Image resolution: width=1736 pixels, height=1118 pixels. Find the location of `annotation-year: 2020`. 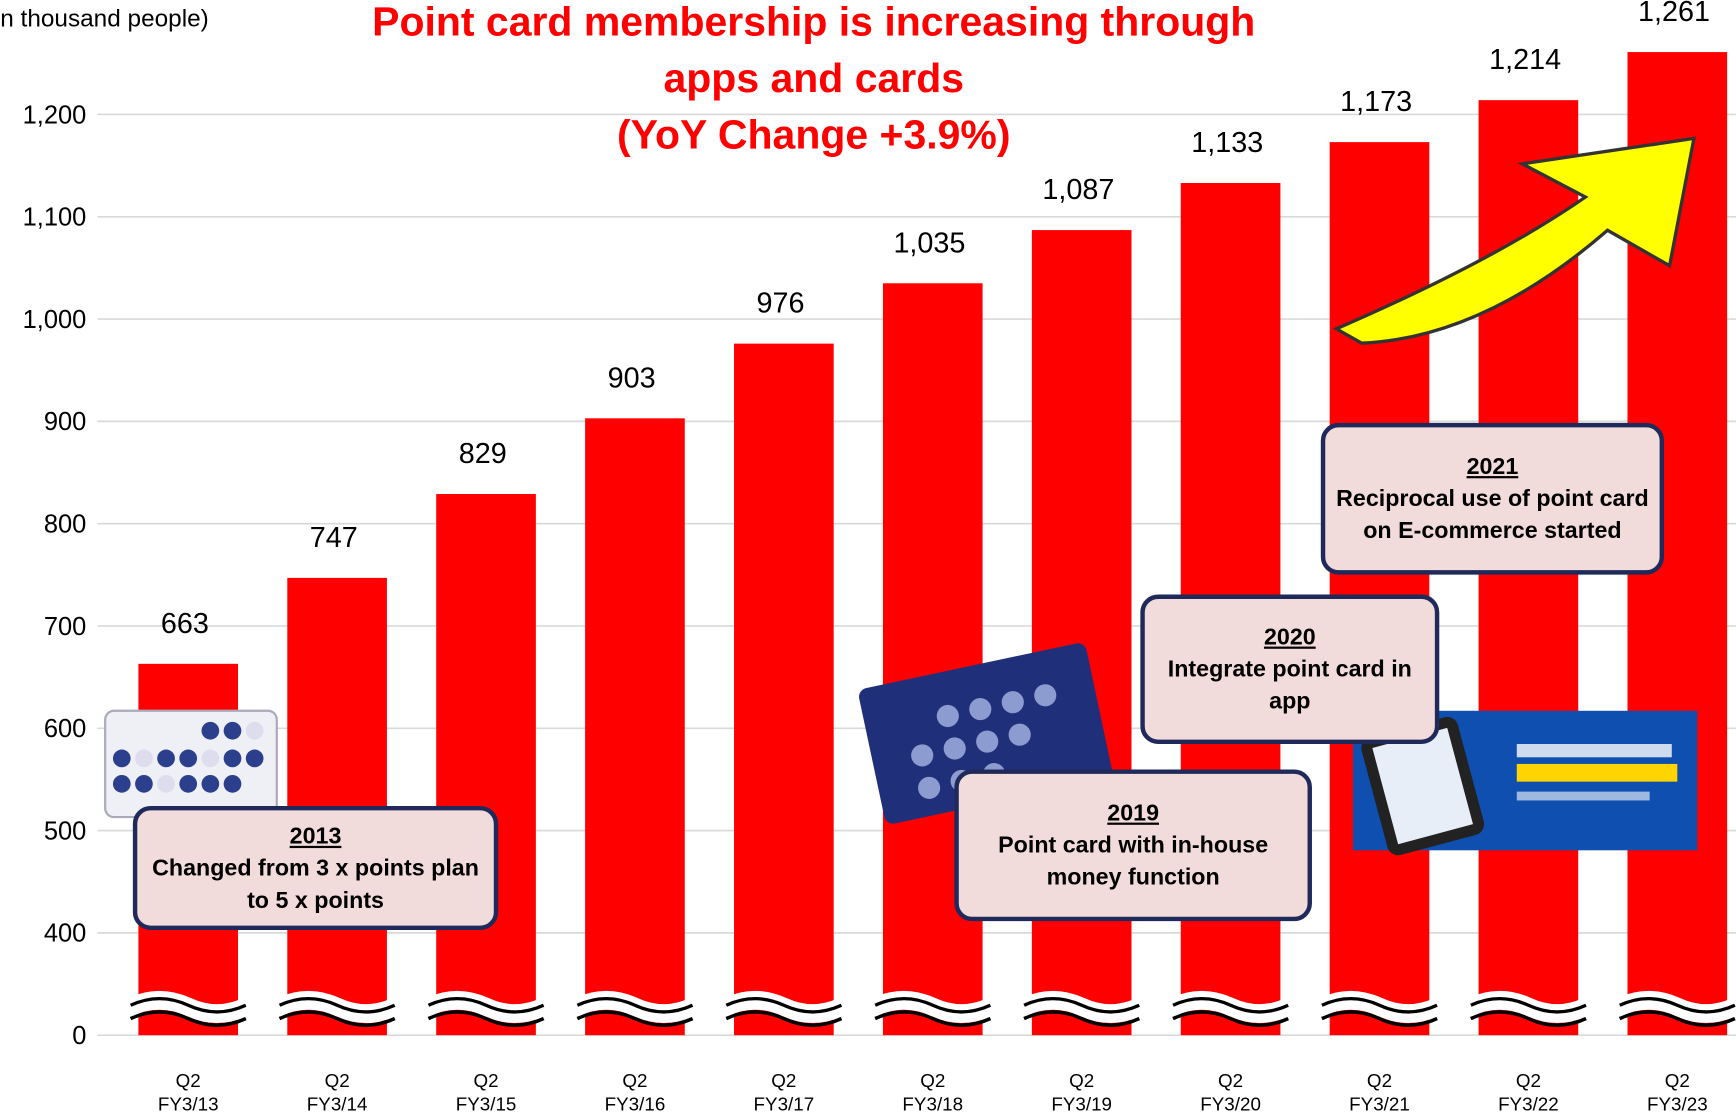

annotation-year: 2020 is located at coordinates (1289, 637).